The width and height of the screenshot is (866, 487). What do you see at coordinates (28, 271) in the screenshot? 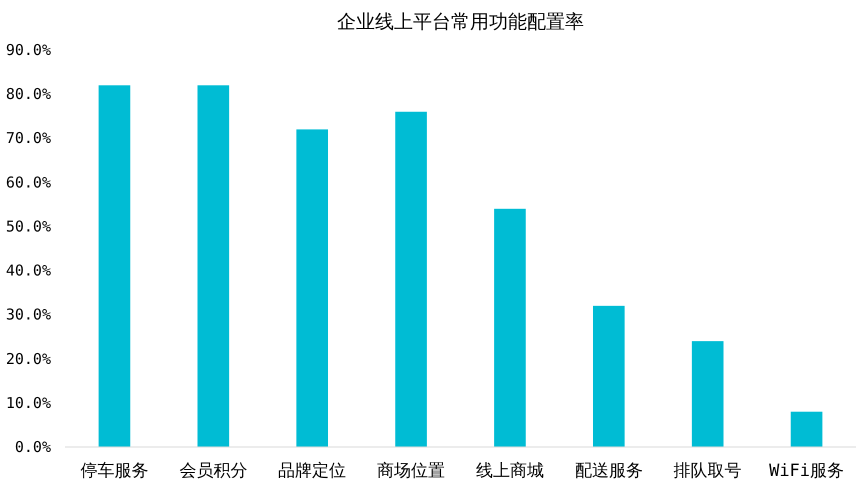
I see `y-tick-label: 40.0%` at bounding box center [28, 271].